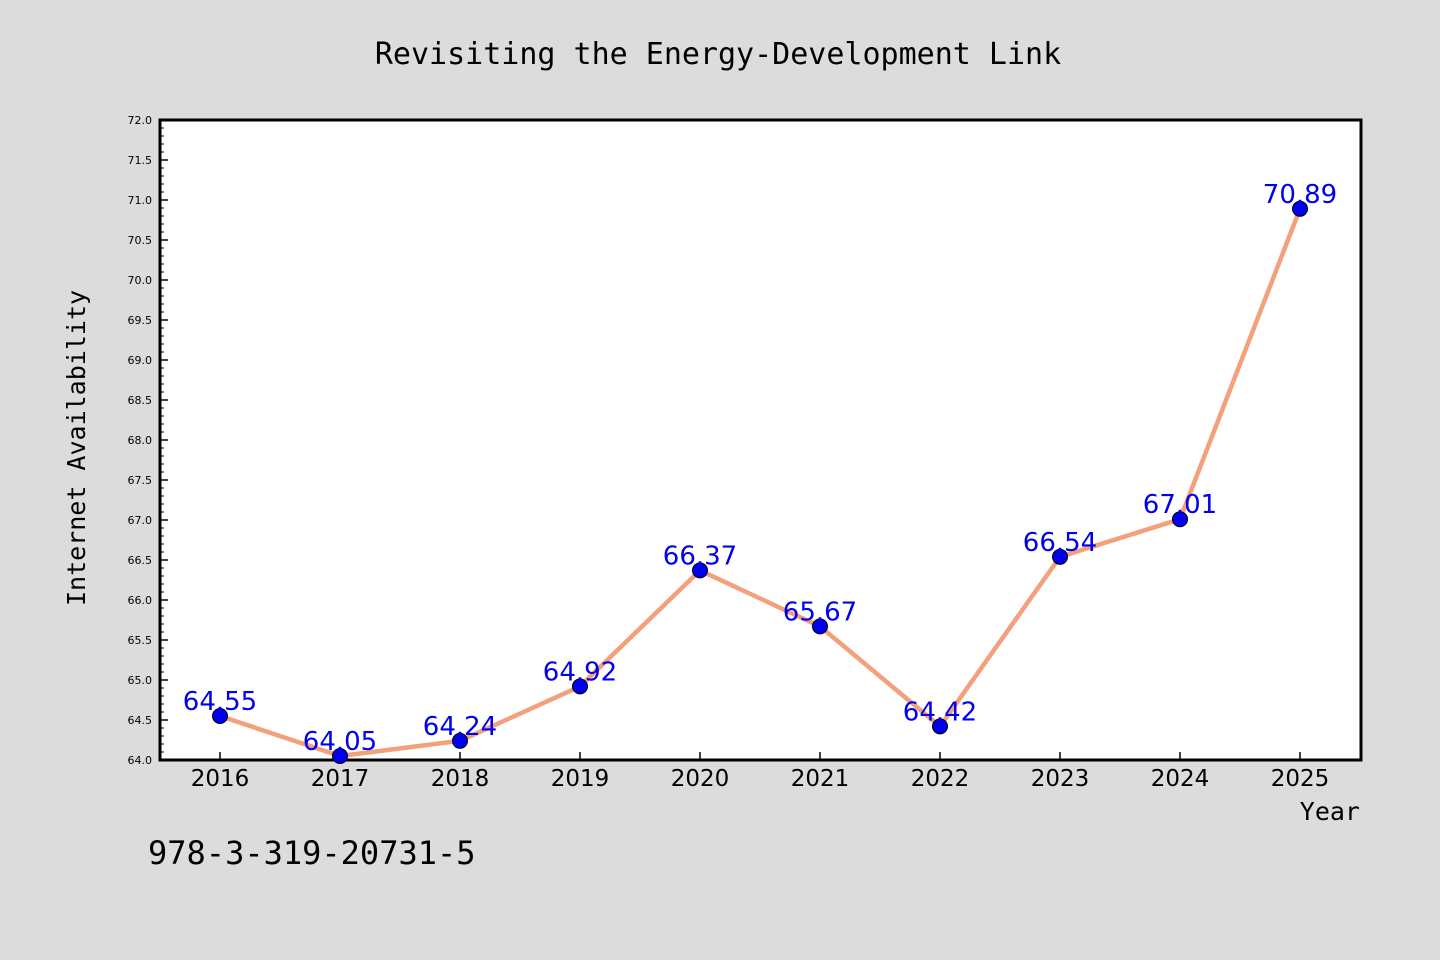 This screenshot has width=1440, height=960. What do you see at coordinates (140, 560) in the screenshot?
I see `y-tick-label: 66.5` at bounding box center [140, 560].